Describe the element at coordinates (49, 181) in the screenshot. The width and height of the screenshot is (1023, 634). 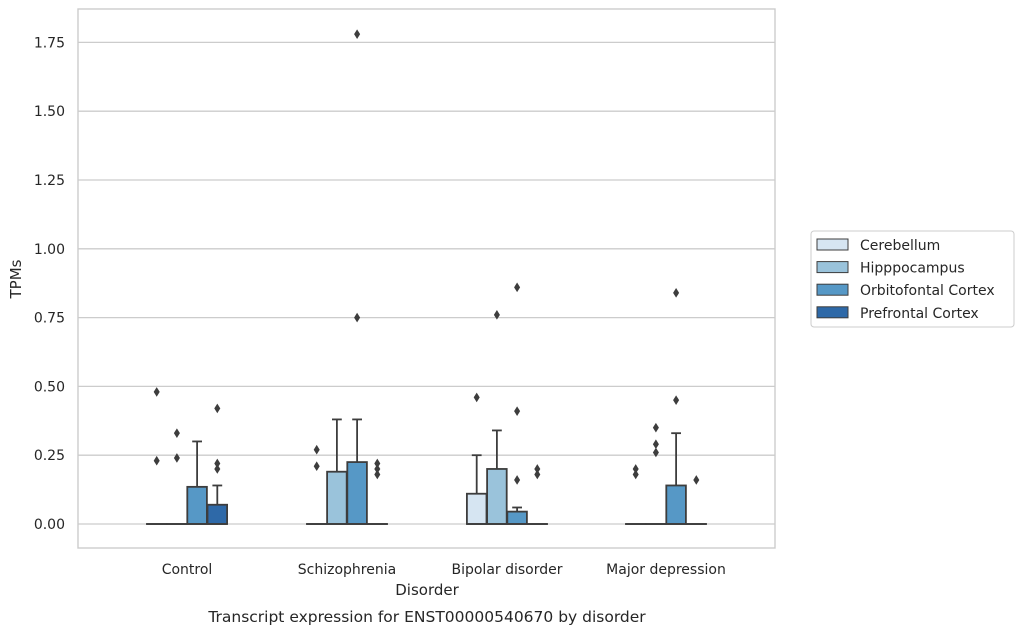
I see `y-tick-label: 1.25` at that location.